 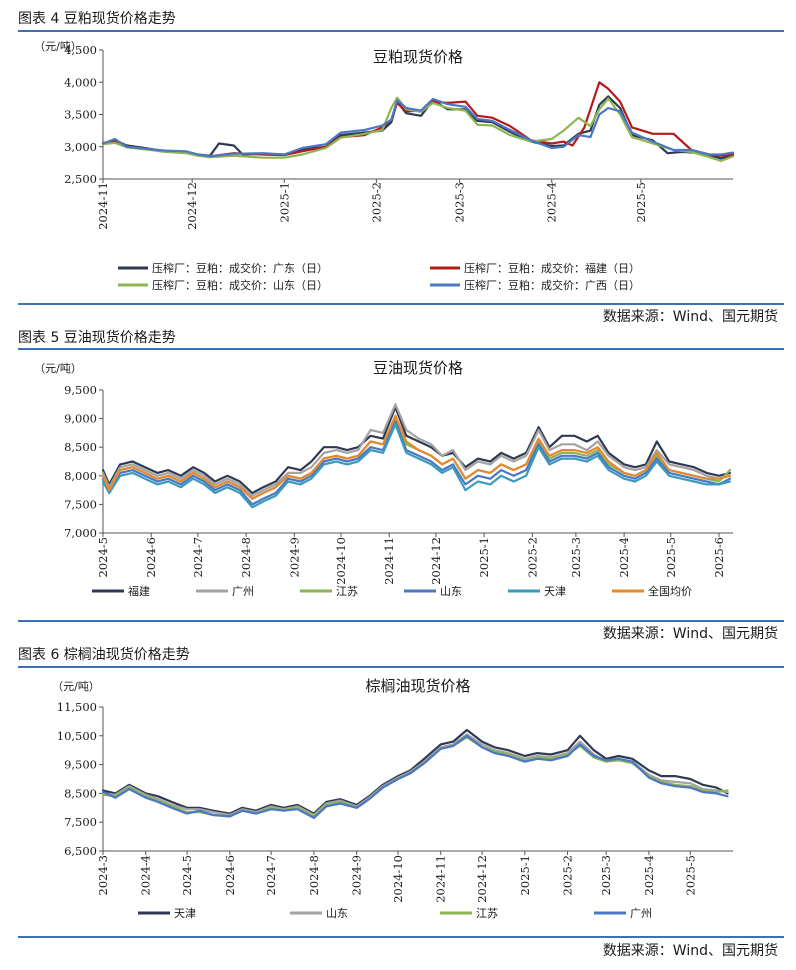 What do you see at coordinates (103, 875) in the screenshot?
I see `x-tick-label: 2024-3` at bounding box center [103, 875].